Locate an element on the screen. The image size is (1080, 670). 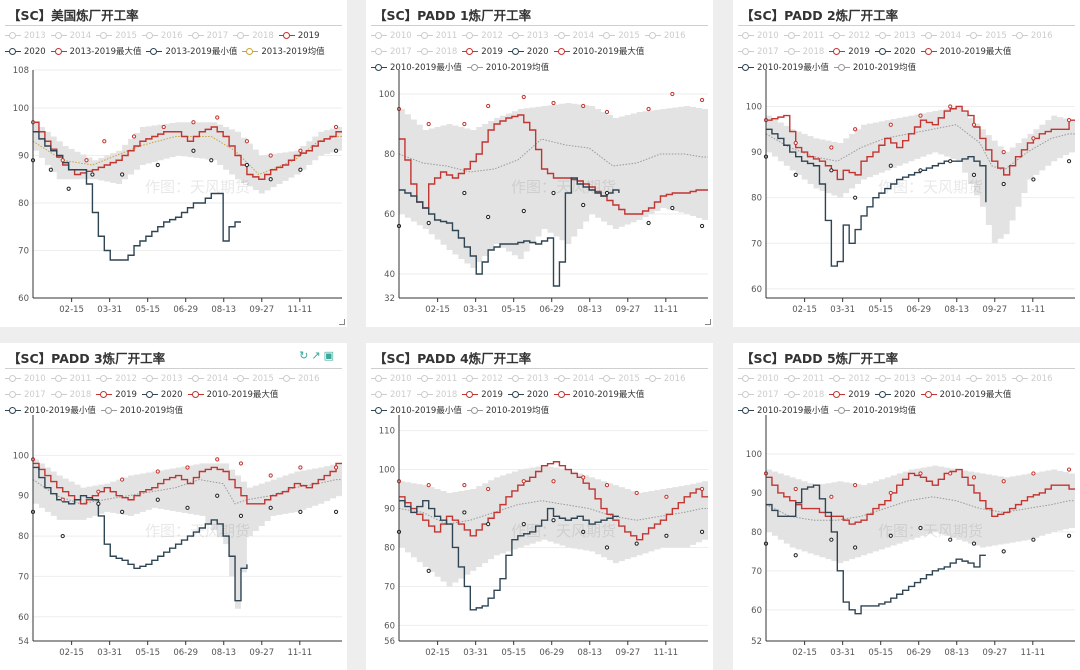
legend-item: 2013-2019最大值 is located at coordinates (95, 52).